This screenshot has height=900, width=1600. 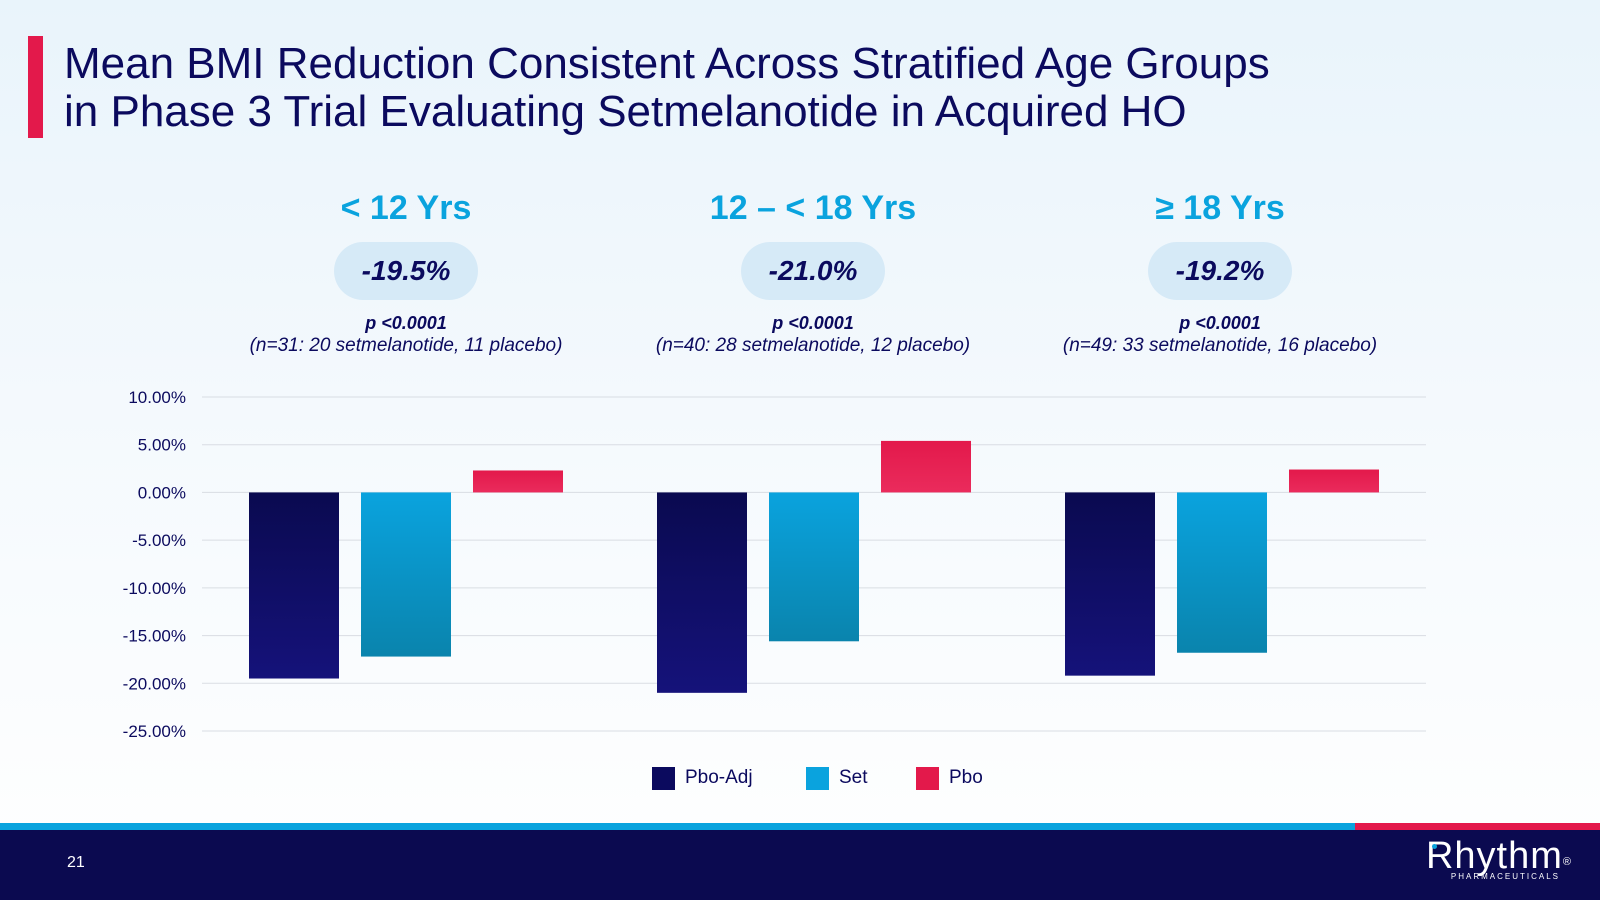 What do you see at coordinates (853, 777) in the screenshot?
I see `legend-label: Set` at bounding box center [853, 777].